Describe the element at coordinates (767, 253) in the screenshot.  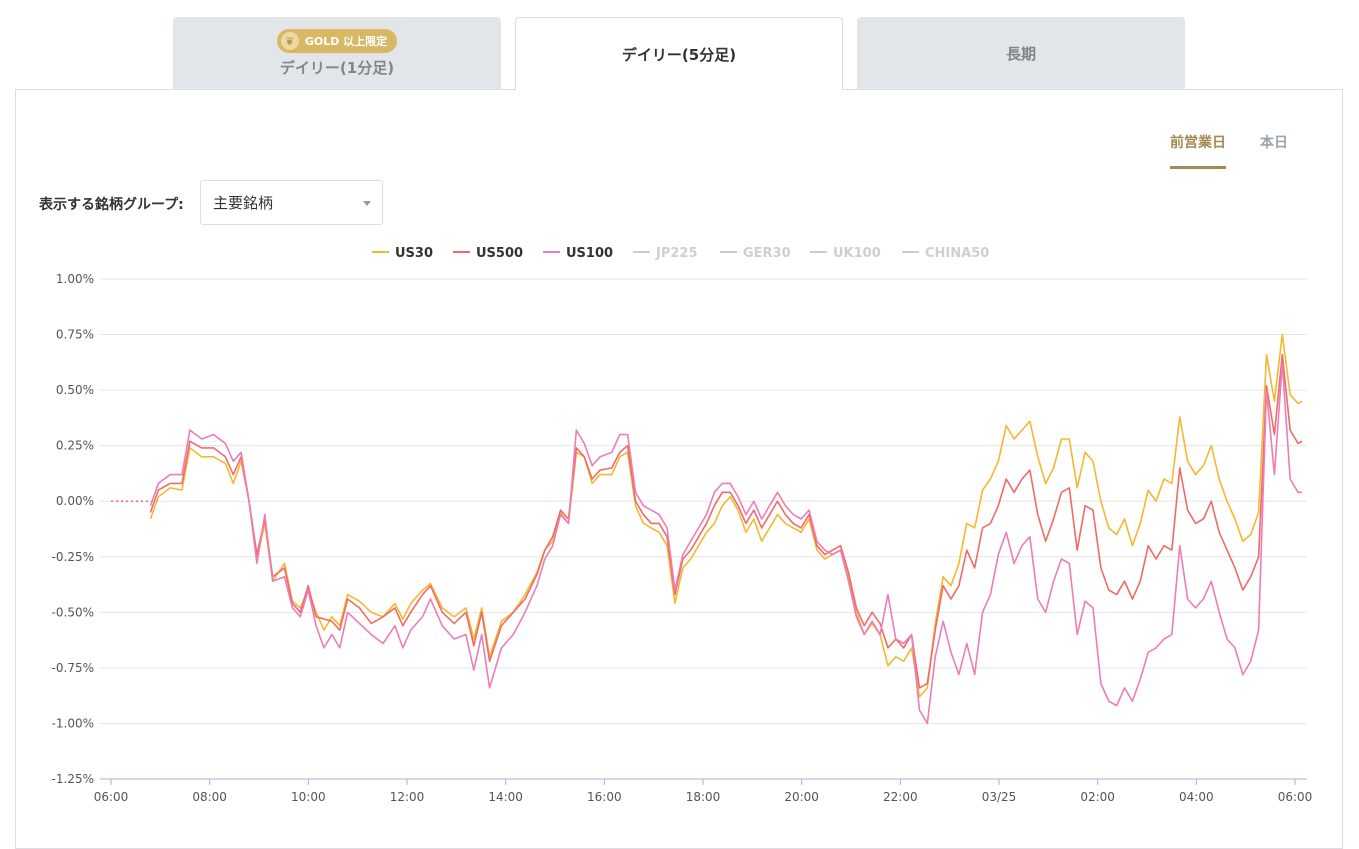
I see `legend-label-ger30: GER30` at that location.